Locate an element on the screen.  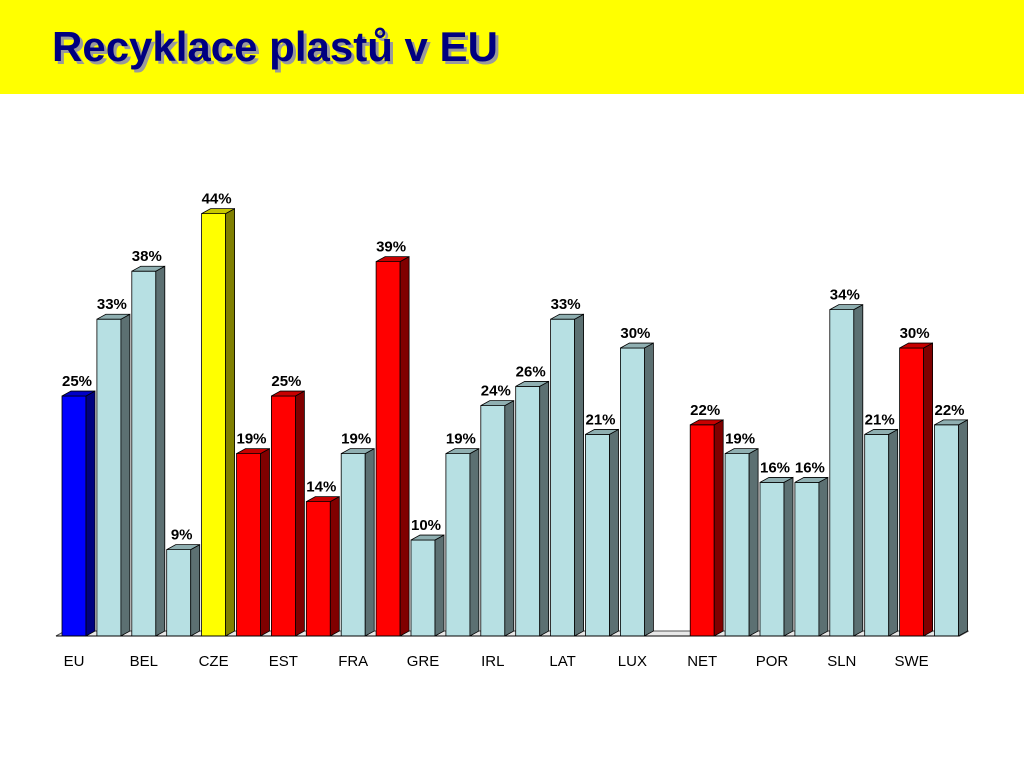
data-label: 39% is located at coordinates (391, 247).